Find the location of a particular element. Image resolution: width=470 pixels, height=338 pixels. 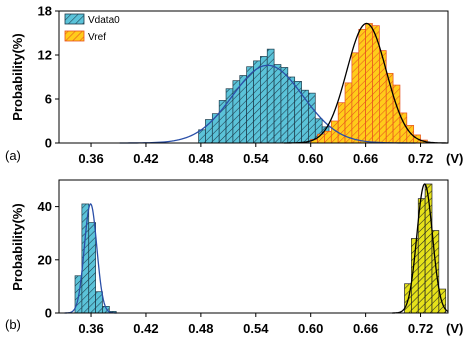

legend-label-vdata0: Vdata0 is located at coordinates (104, 20).